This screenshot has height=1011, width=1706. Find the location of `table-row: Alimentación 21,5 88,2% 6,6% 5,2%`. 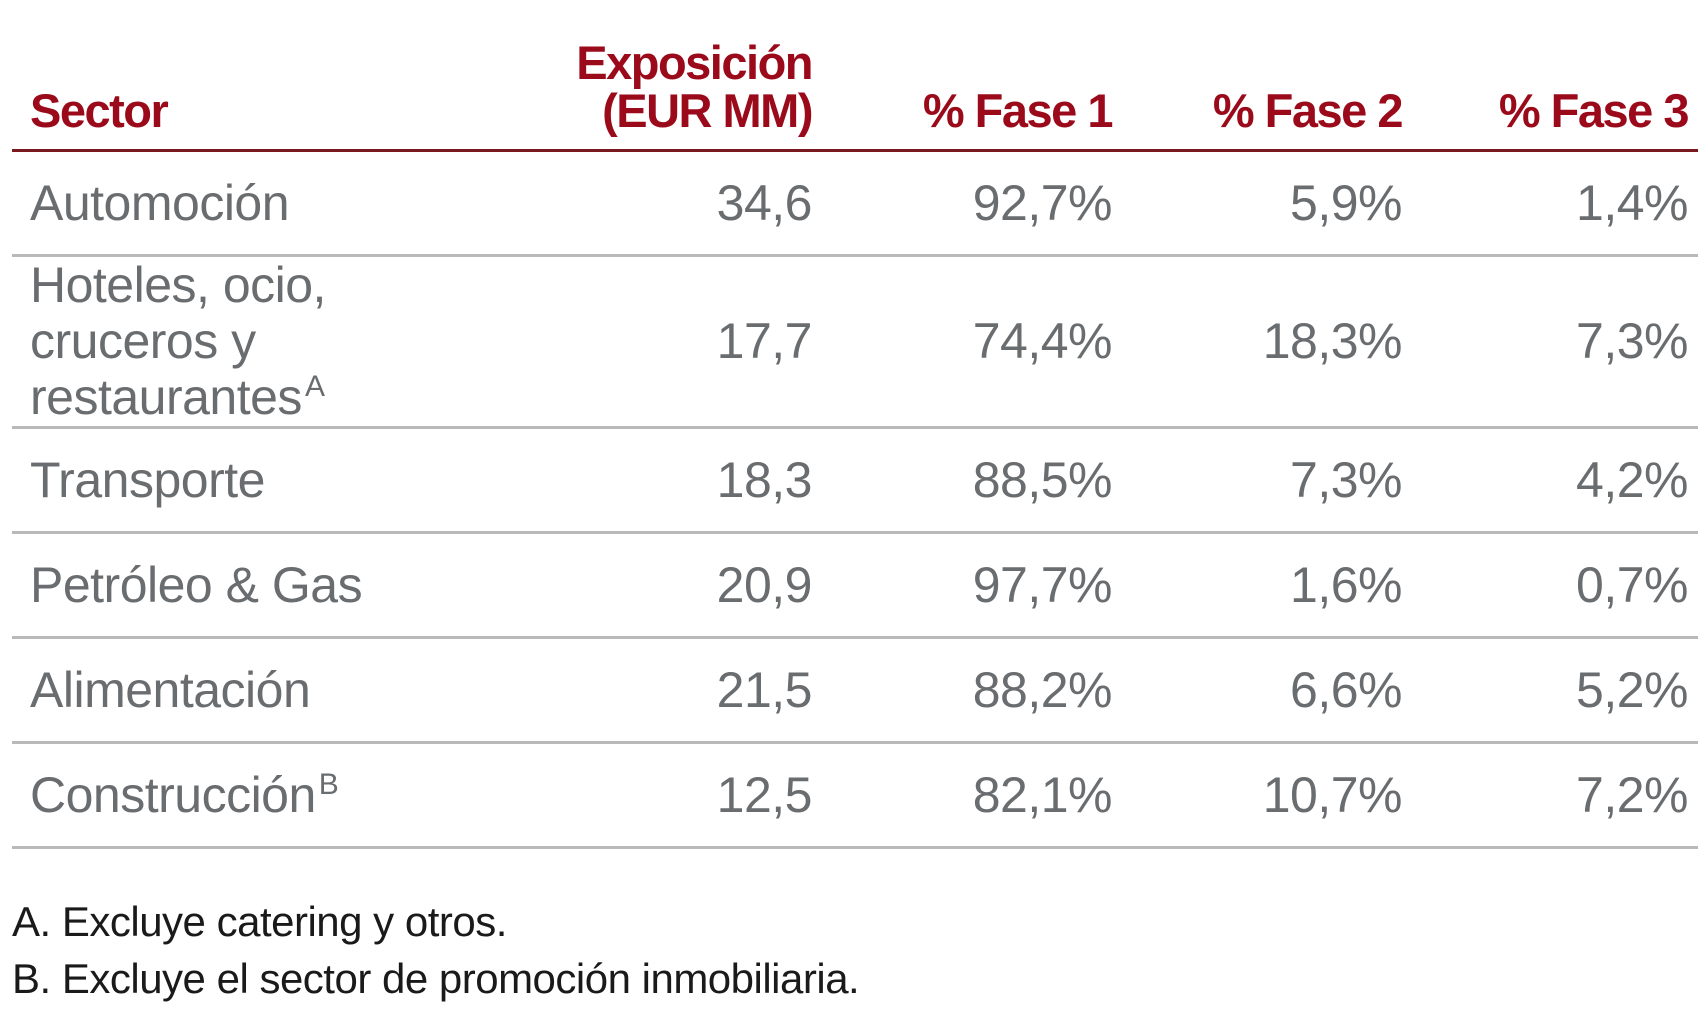

table-row: Alimentación 21,5 88,2% 6,6% 5,2% is located at coordinates (855, 690).